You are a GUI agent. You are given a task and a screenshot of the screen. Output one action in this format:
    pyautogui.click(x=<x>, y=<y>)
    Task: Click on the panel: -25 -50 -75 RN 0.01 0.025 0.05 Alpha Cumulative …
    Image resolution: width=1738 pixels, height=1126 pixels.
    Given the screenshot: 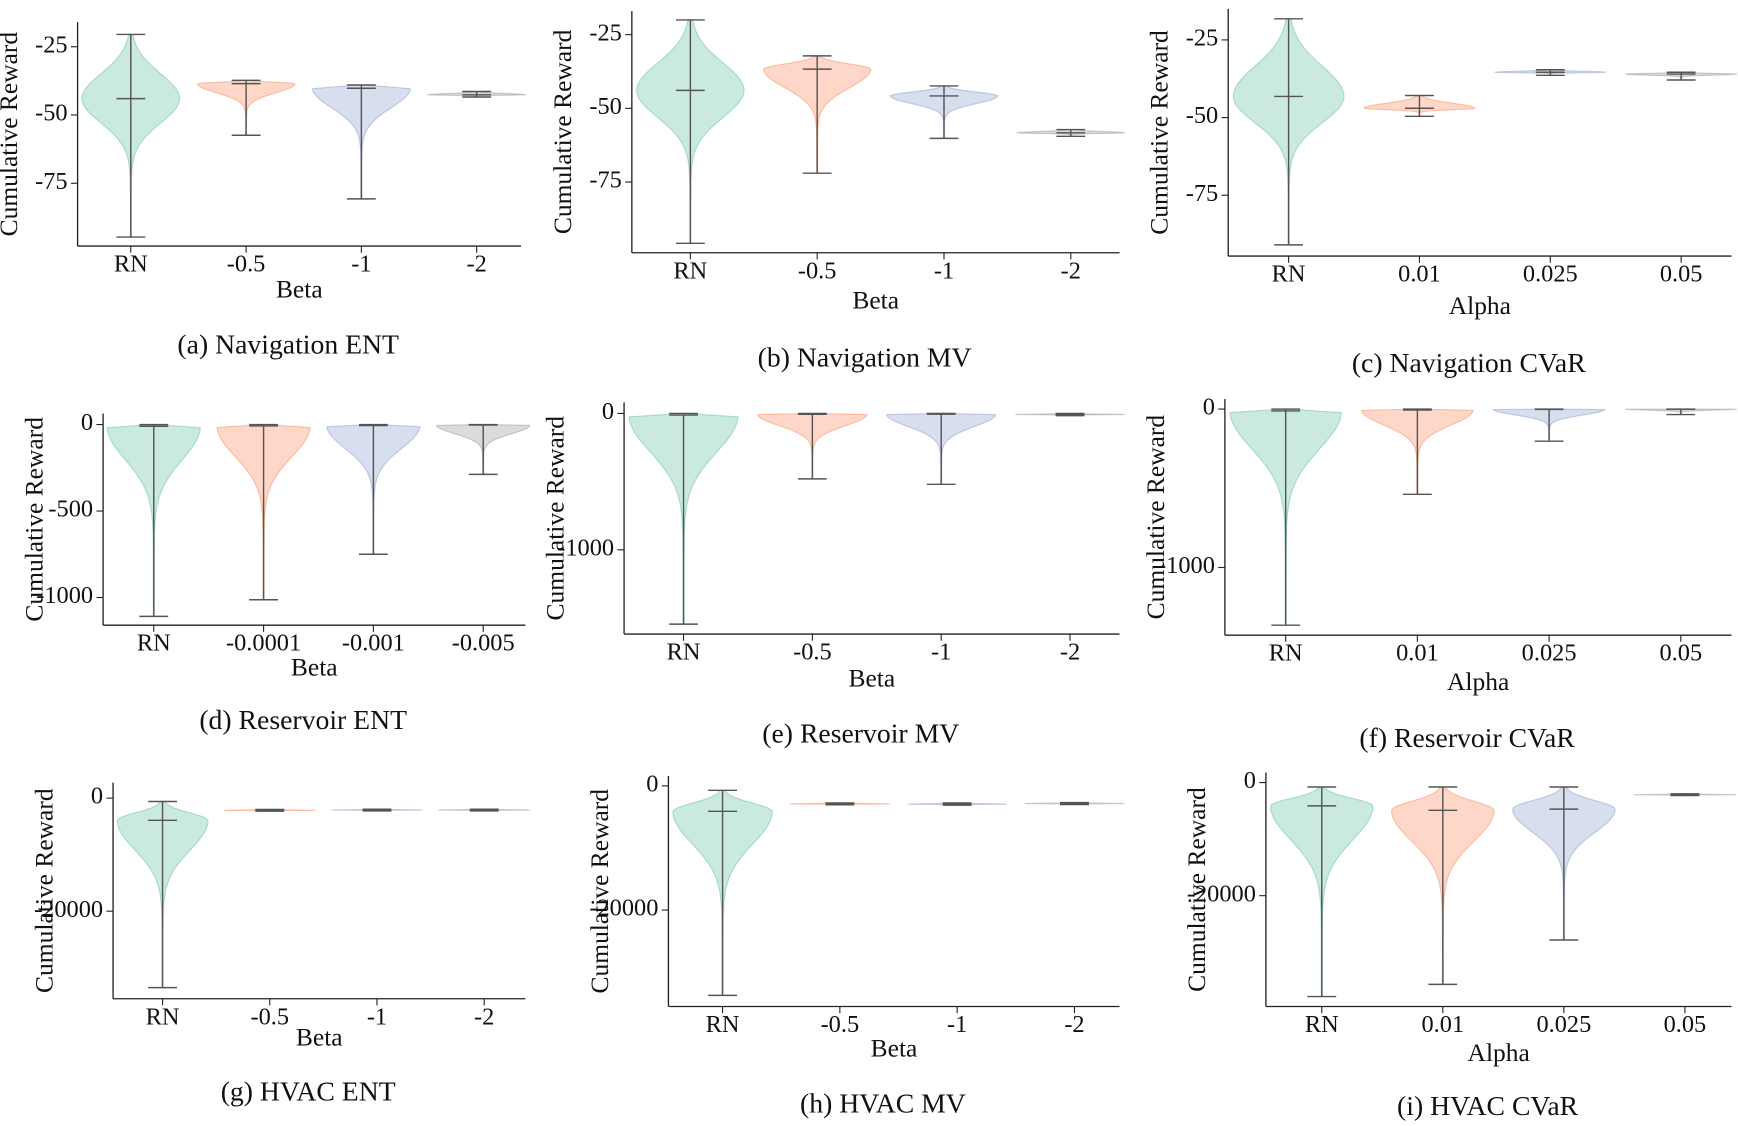 What is the action you would take?
    pyautogui.click(x=1441, y=193)
    